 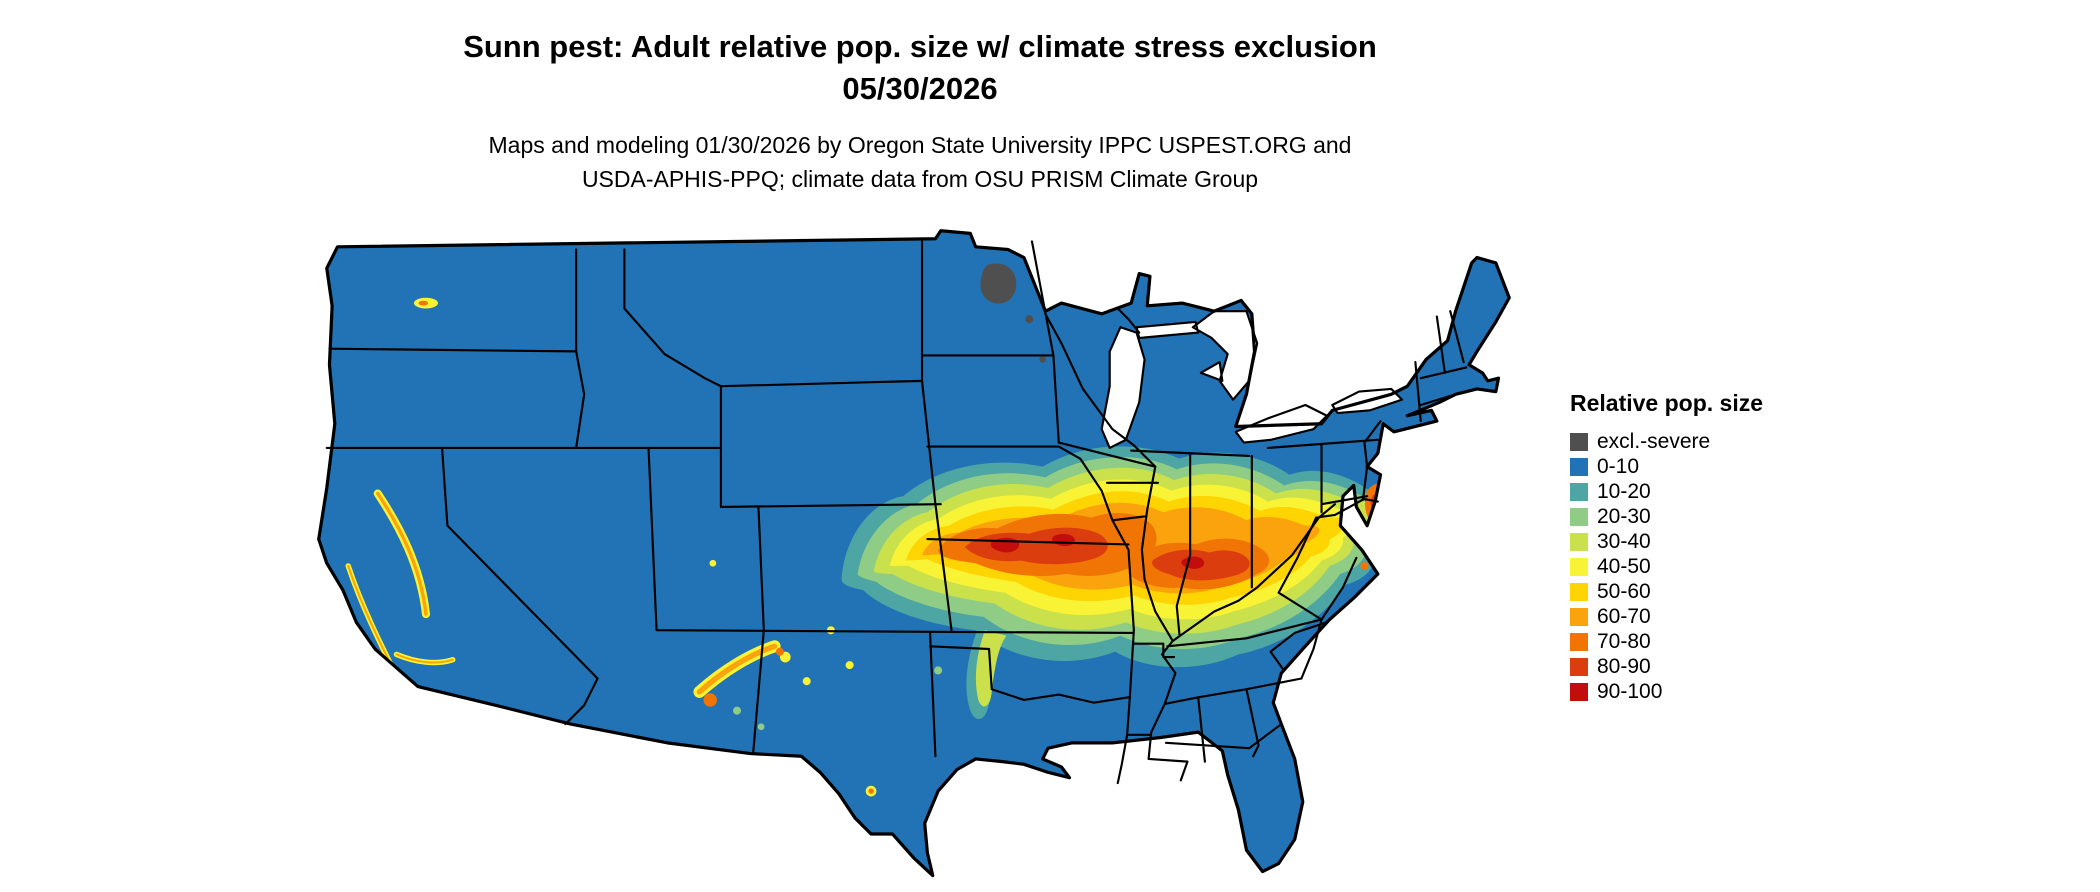 I want to click on wa-hotspot-core, so click(x=423, y=303).